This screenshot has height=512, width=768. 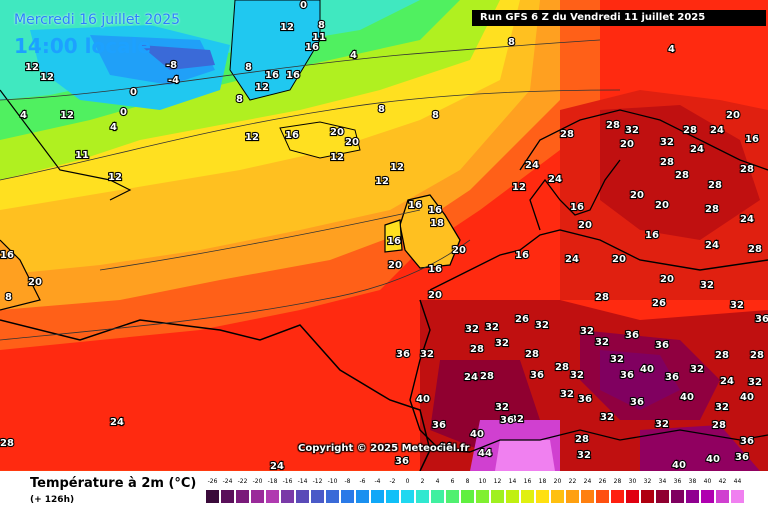 I want to click on scale-tick-label: 6, so click(x=452, y=481).